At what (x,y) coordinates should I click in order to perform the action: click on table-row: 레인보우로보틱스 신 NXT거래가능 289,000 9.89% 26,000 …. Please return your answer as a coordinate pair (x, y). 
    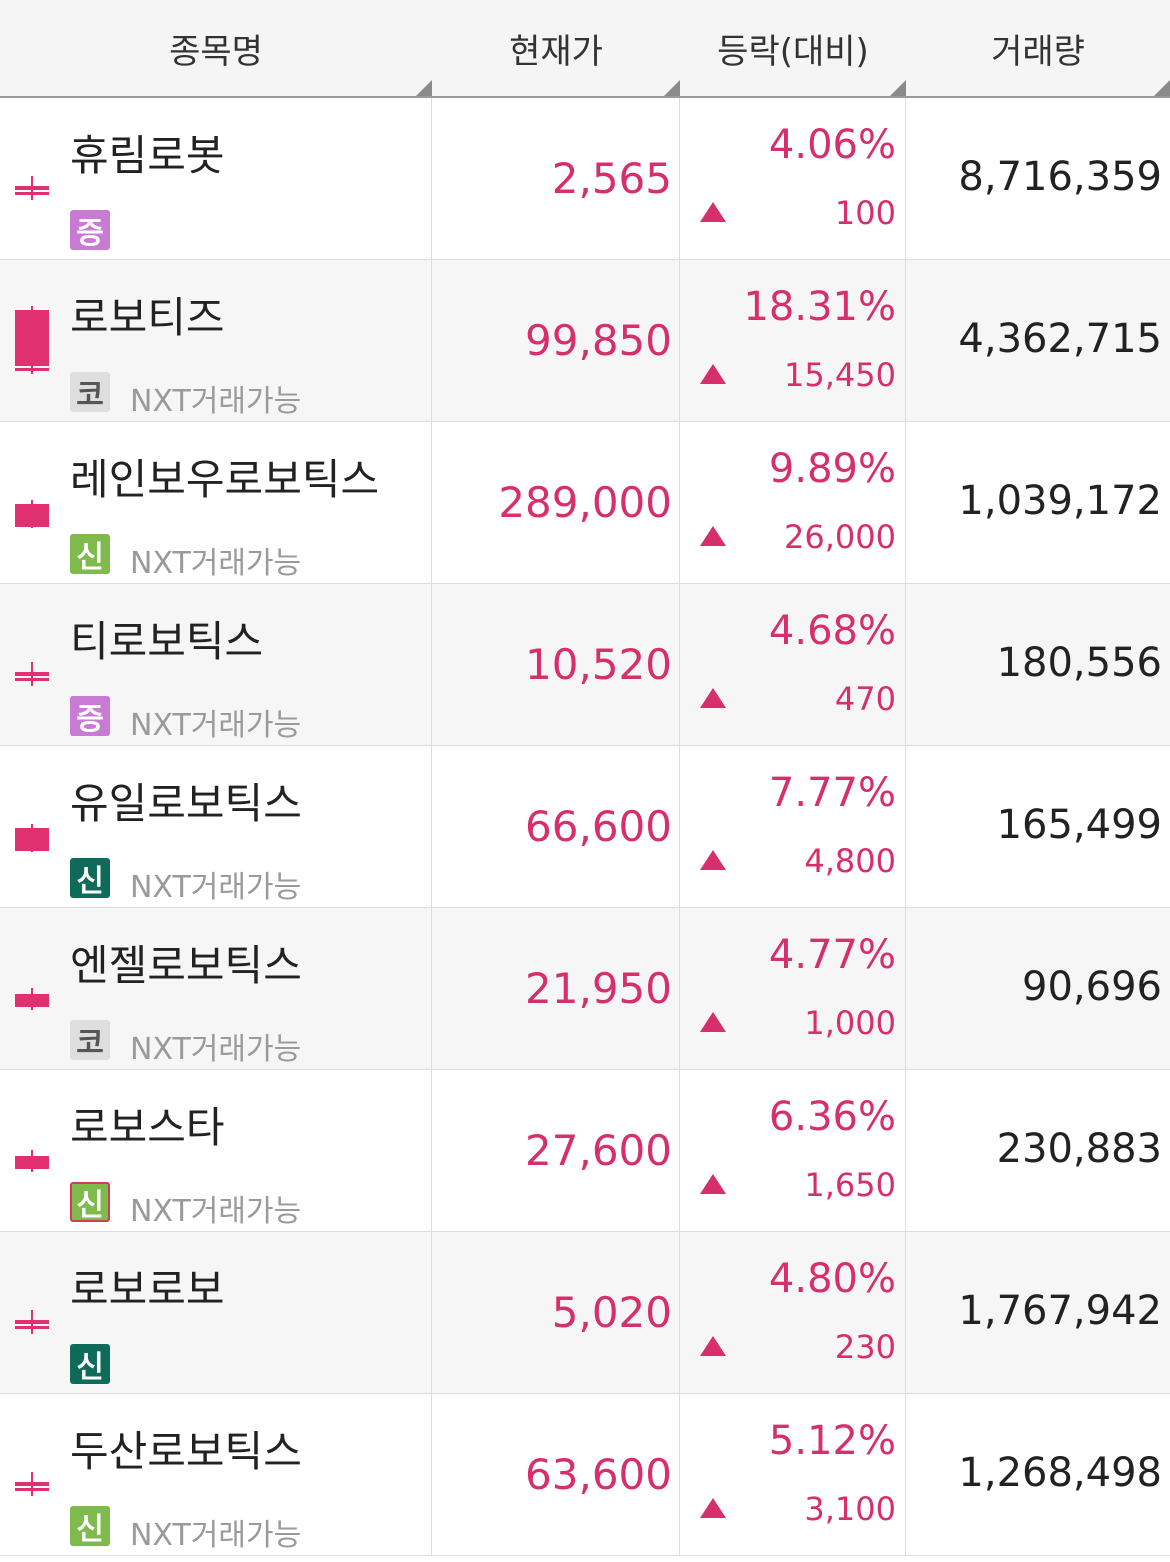
    Looking at the image, I should click on (585, 503).